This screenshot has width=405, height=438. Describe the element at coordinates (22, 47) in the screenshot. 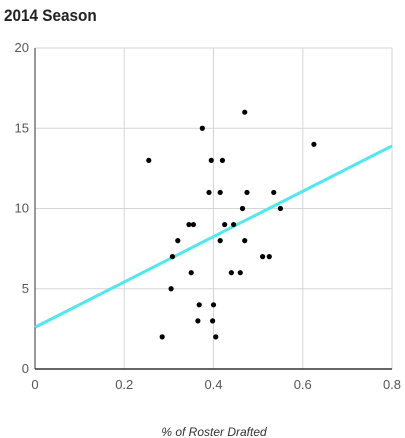

I see `y-tick-label: 20` at that location.